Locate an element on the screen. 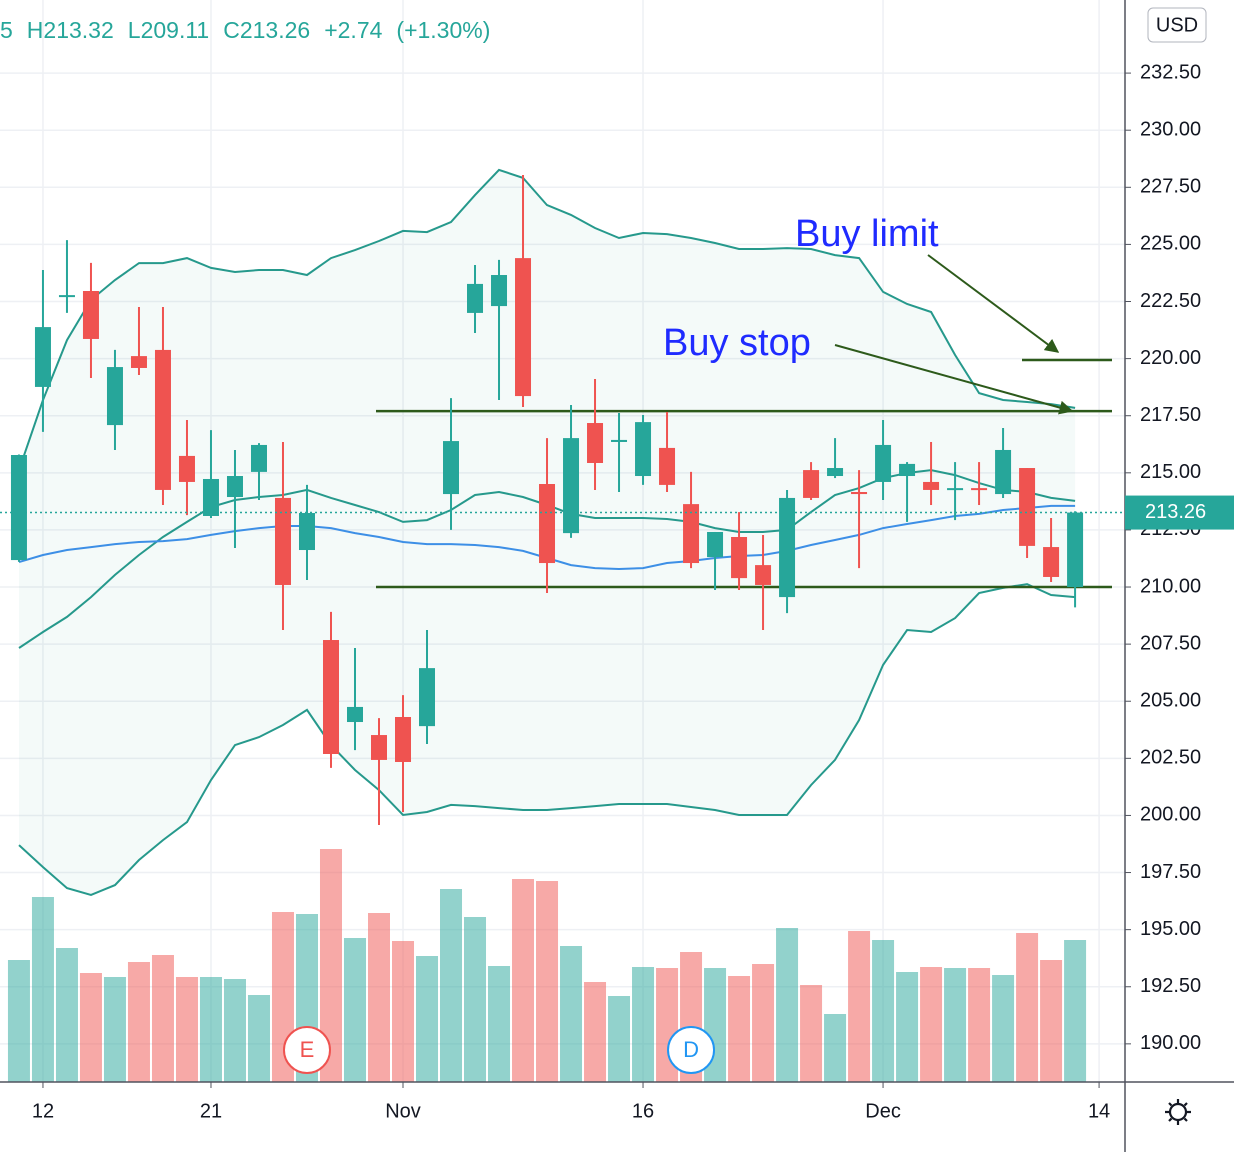 This screenshot has width=1234, height=1152. x-tick-label: Nov is located at coordinates (403, 1111).